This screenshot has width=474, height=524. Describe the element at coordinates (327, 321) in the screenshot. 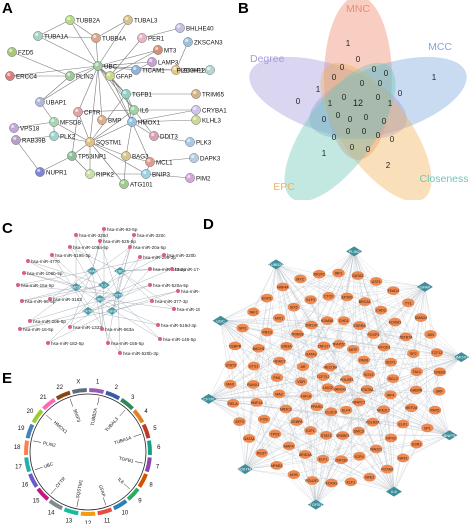

I see `tf-label: KDM5A` at that location.